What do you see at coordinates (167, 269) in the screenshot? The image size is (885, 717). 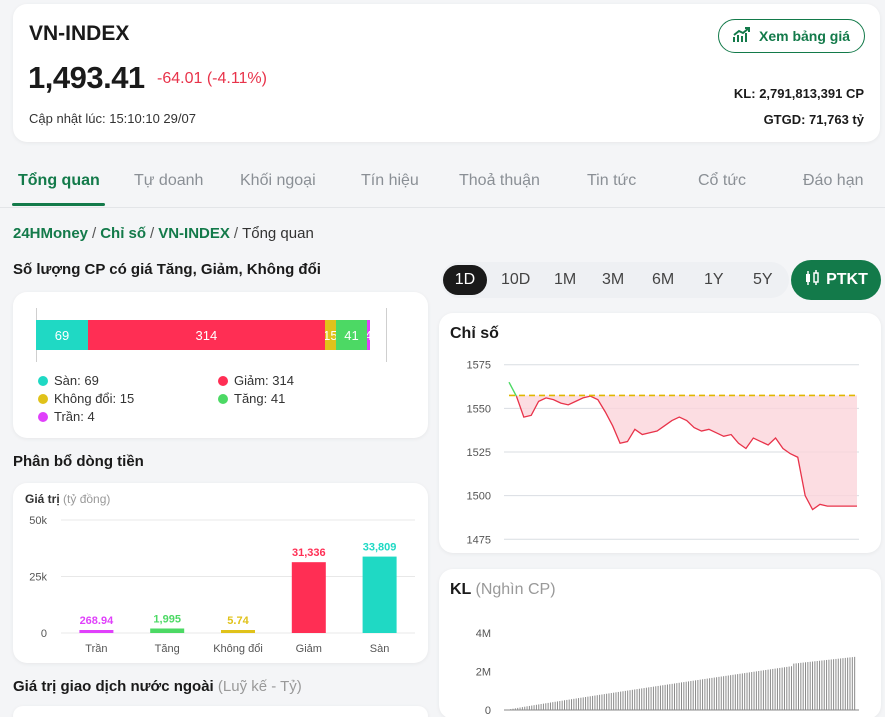 I see `breadth-title: Số lượng CP có giá Tăng, Giảm, Không đổi` at bounding box center [167, 269].